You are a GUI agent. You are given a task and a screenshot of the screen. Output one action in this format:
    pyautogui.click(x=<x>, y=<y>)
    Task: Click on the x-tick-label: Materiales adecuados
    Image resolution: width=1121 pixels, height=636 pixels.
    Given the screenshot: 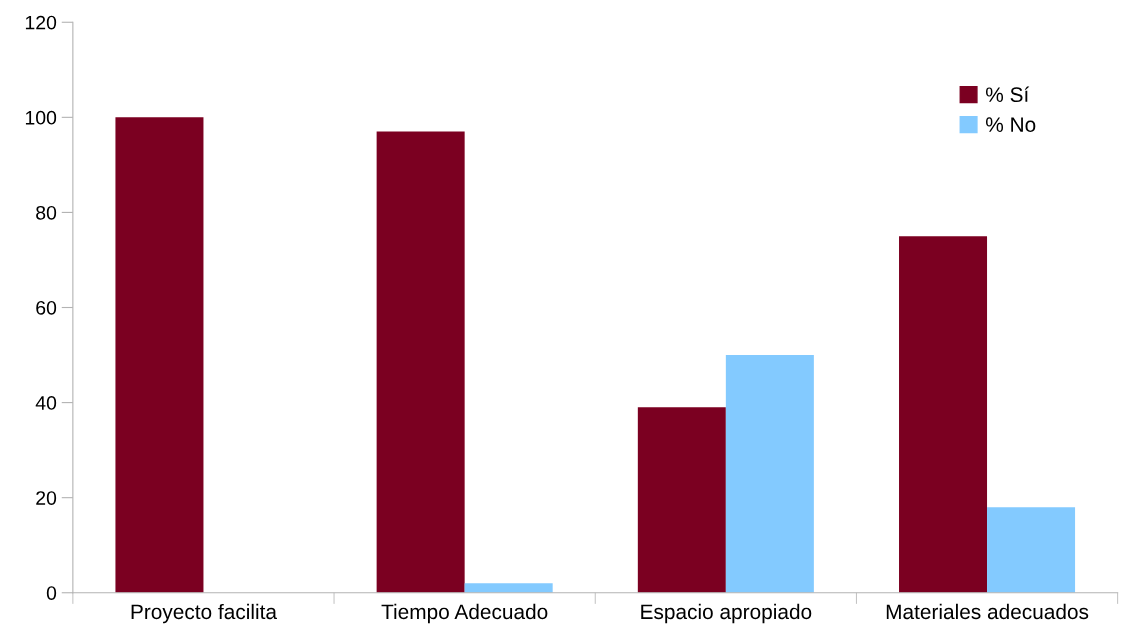 What is the action you would take?
    pyautogui.click(x=987, y=611)
    